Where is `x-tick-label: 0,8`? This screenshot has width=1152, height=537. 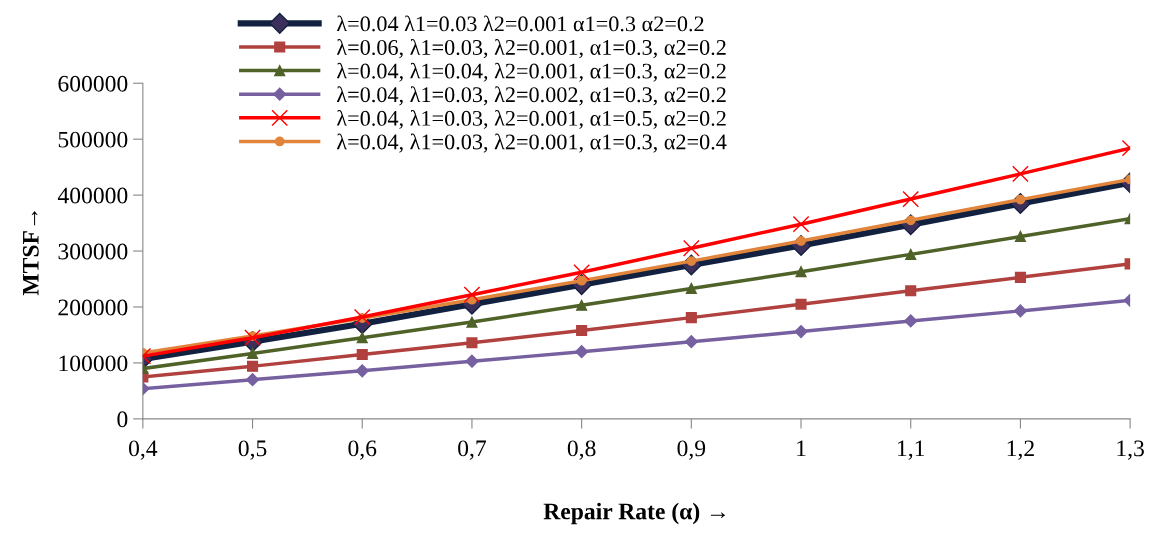 x-tick-label: 0,8 is located at coordinates (581, 450).